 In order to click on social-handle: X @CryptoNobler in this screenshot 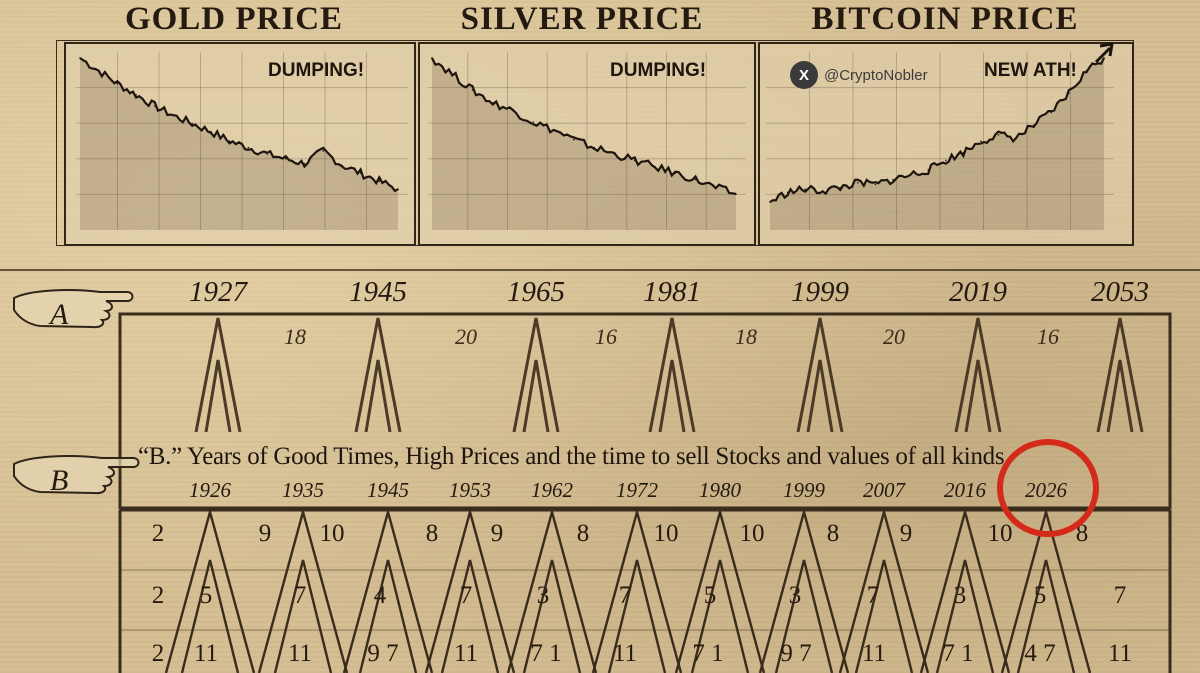, I will do `click(859, 75)`.